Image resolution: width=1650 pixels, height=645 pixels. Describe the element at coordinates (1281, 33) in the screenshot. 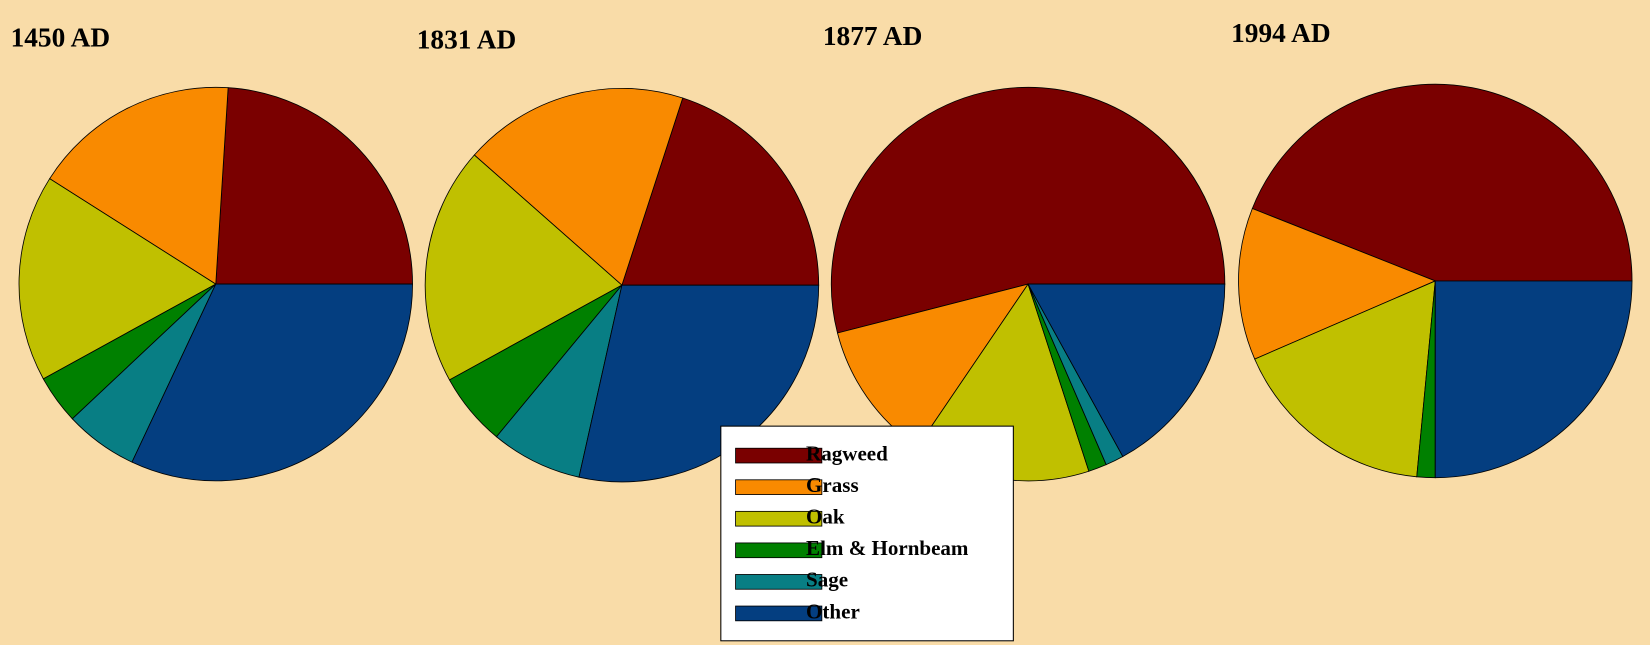

I see `chart-title: 1994 AD` at that location.